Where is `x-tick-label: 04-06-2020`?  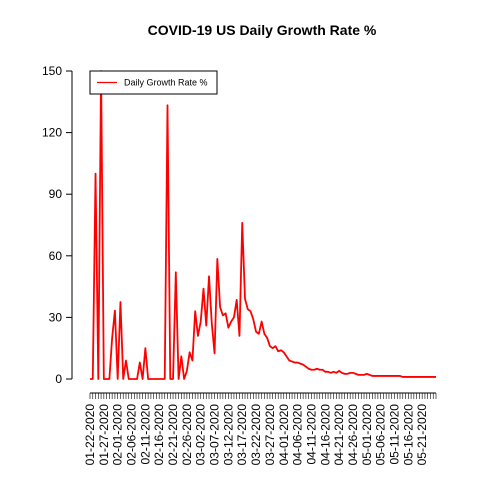
x-tick-label: 04-06-2020 is located at coordinates (298, 435).